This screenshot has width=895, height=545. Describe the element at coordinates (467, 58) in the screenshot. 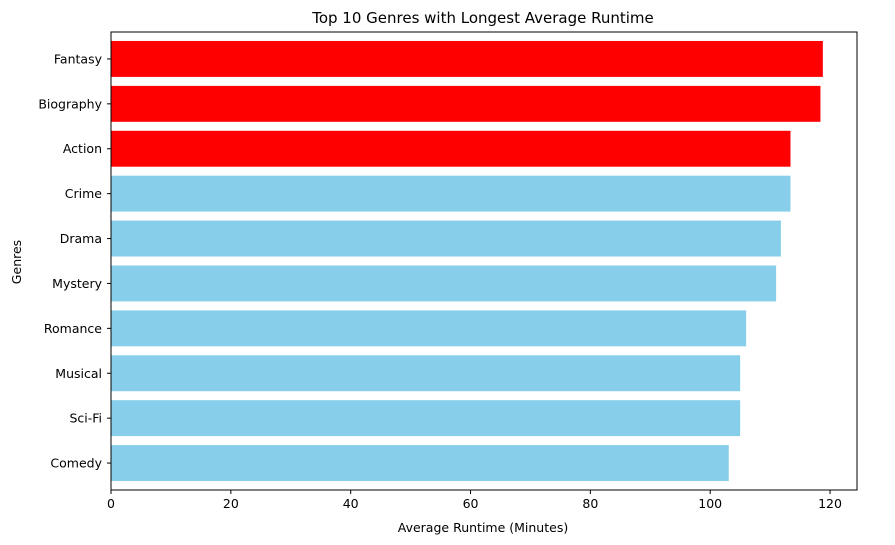

I see `bar-fantasy` at that location.